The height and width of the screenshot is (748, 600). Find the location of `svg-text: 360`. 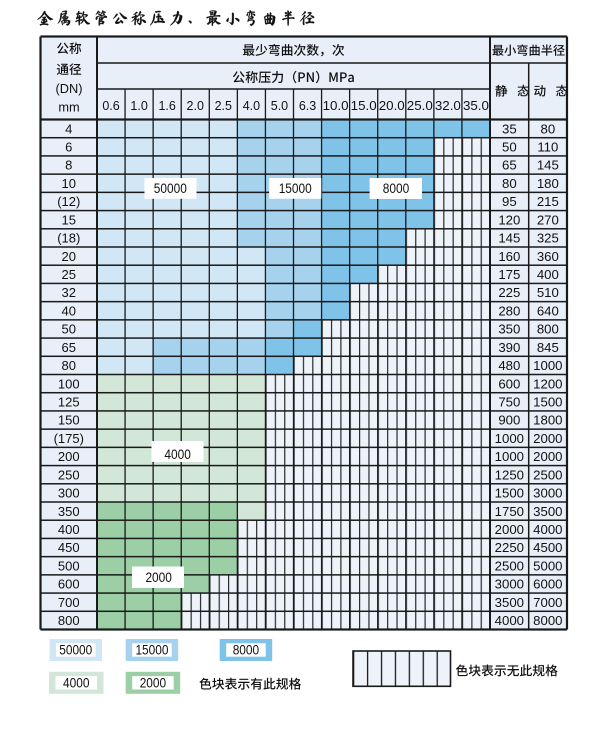

svg-text: 360 is located at coordinates (548, 256).